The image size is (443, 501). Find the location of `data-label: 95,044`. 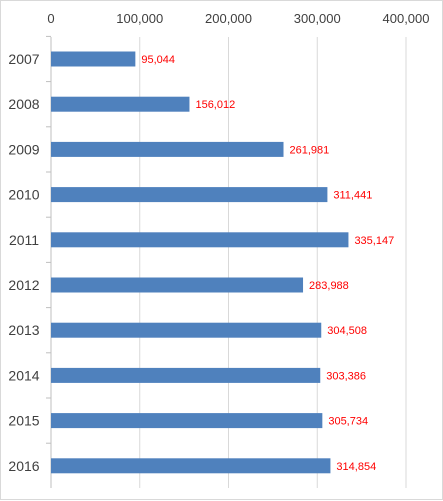

data-label: 95,044 is located at coordinates (158, 60).